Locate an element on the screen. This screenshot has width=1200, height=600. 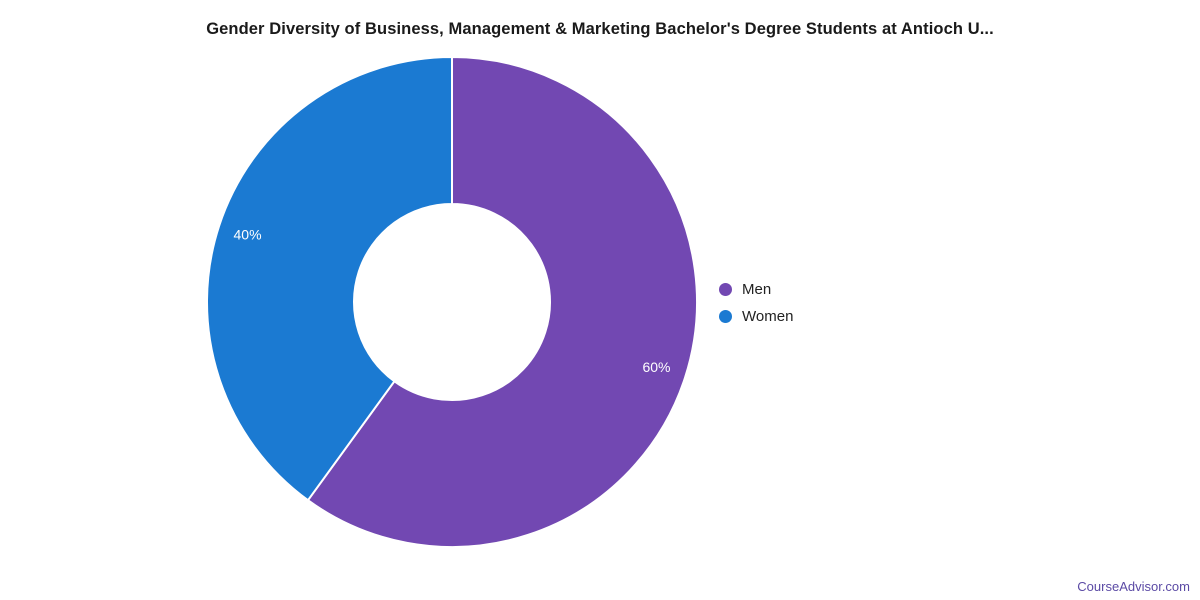
slice-label-women: 40% is located at coordinates (248, 234).